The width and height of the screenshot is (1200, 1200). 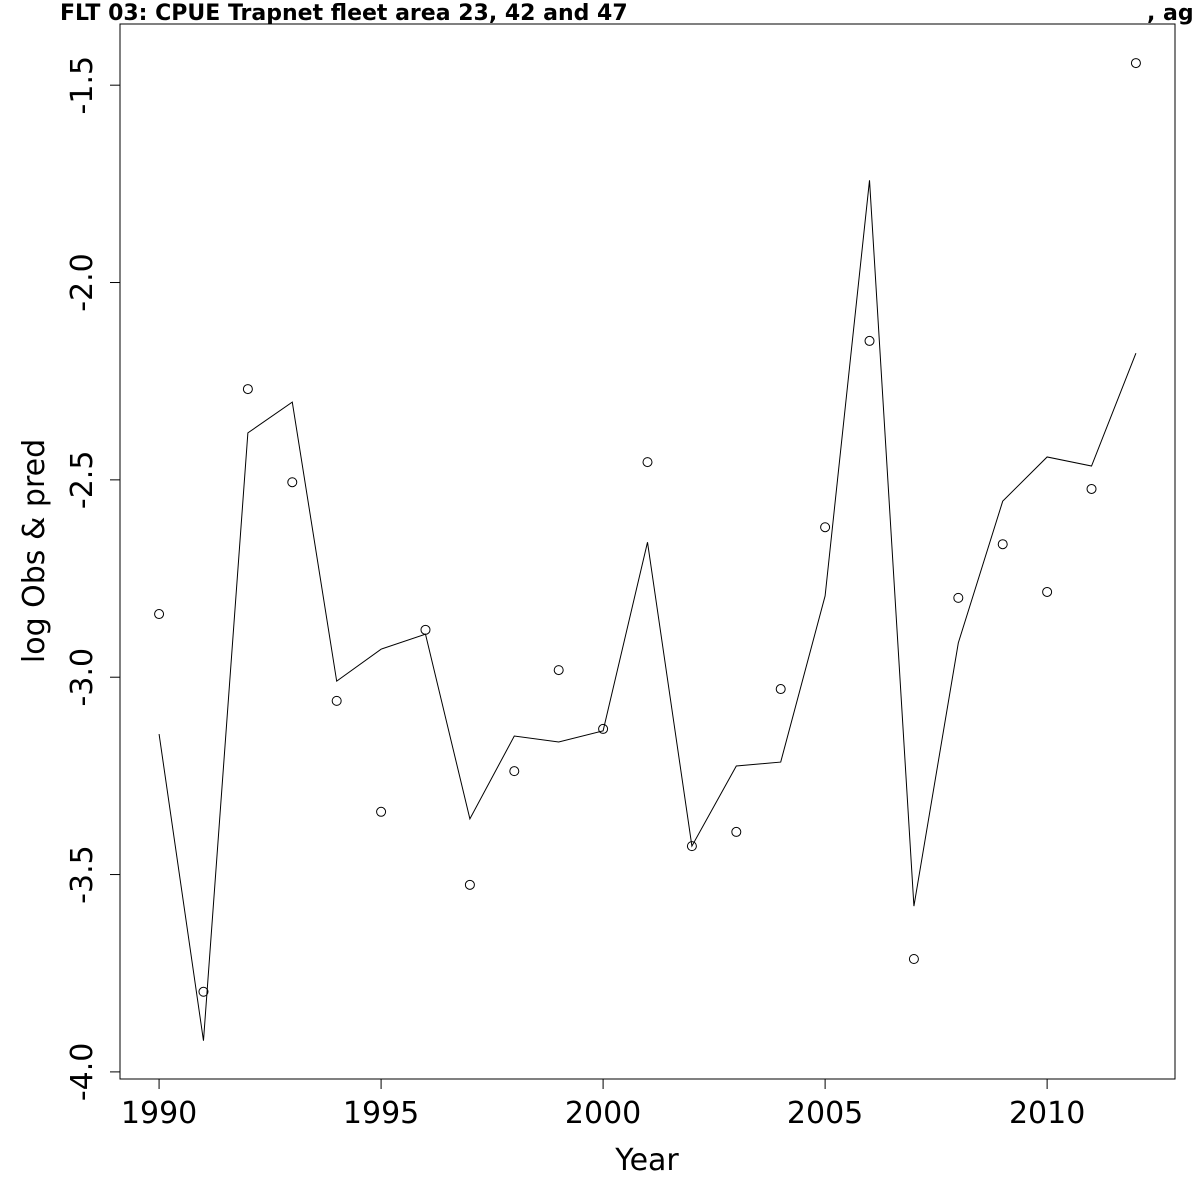 What do you see at coordinates (34, 551) in the screenshot?
I see `y-axis-label: log Obs & pred` at bounding box center [34, 551].